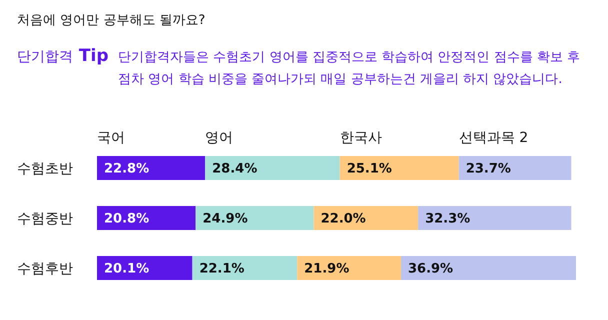  I want to click on y-tick-label: 수험중반, so click(45, 218).